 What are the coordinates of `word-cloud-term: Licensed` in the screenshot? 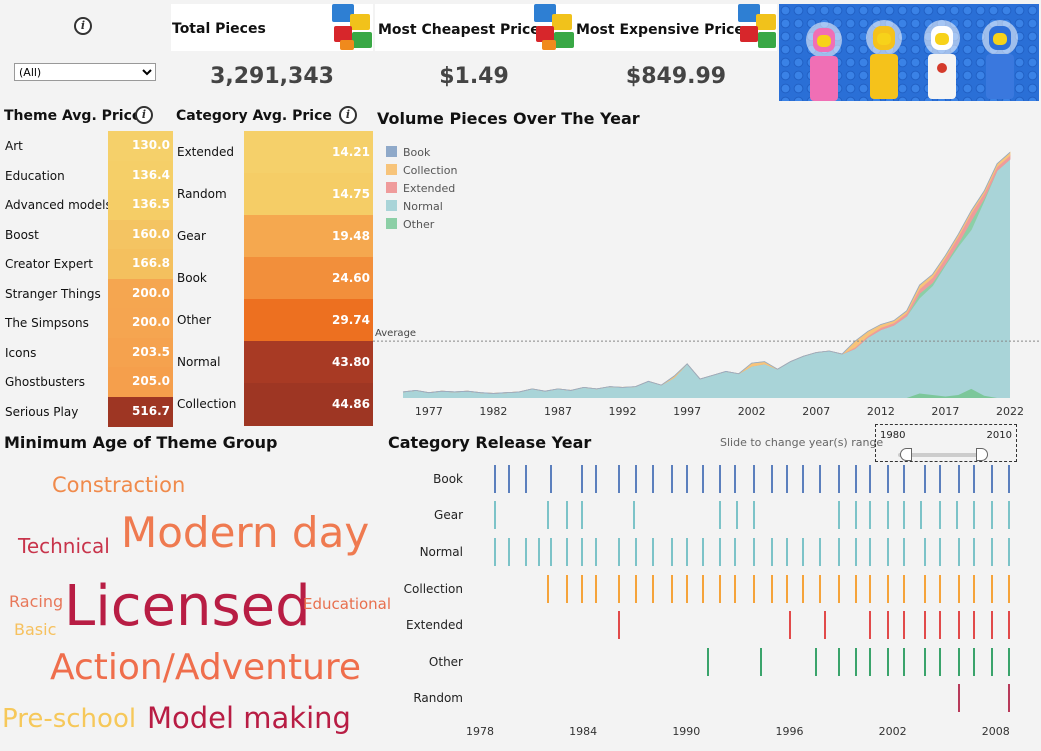 It's located at (187, 606).